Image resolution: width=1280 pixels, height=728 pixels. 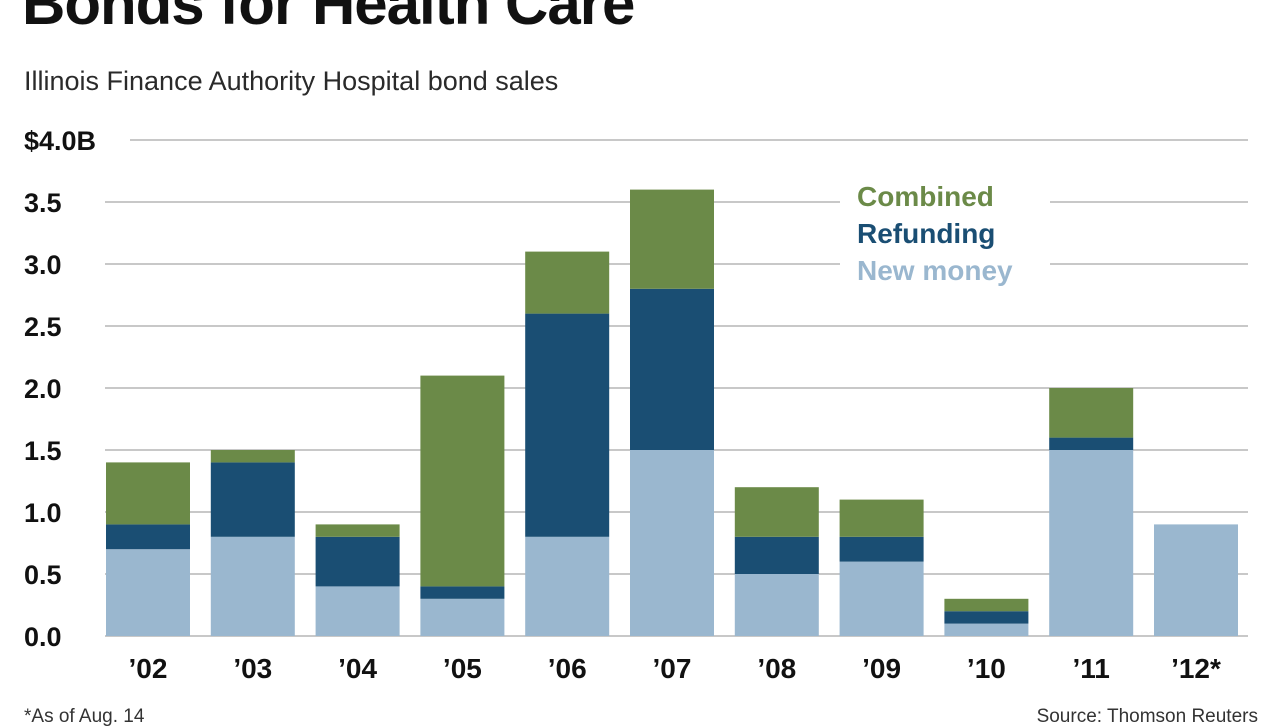 What do you see at coordinates (43, 203) in the screenshot?
I see `y-tick-label: 3.5` at bounding box center [43, 203].